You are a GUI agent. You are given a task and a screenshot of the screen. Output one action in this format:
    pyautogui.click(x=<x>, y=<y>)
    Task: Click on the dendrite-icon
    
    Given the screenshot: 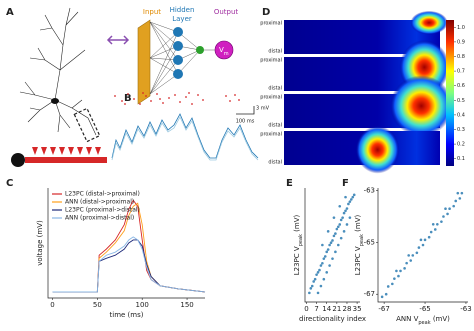 What is the action you would take?
    pyautogui.click(x=66, y=160)
    